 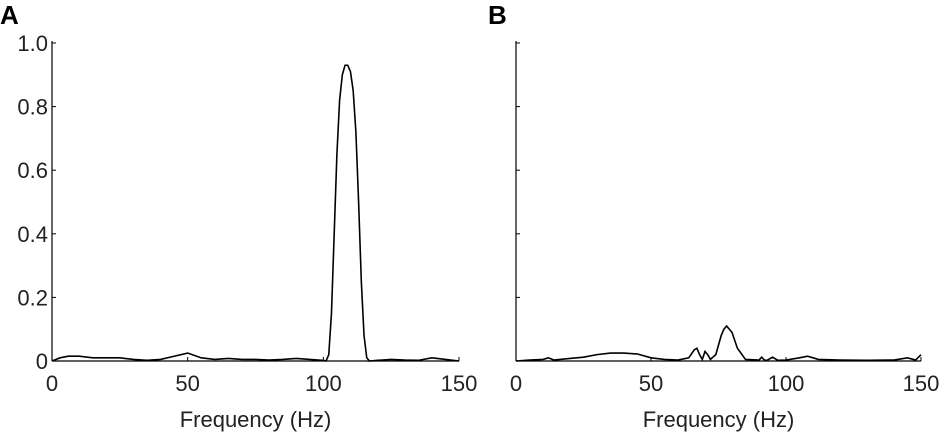 What do you see at coordinates (32, 234) in the screenshot?
I see `y-tick-label: 0.4` at bounding box center [32, 234].